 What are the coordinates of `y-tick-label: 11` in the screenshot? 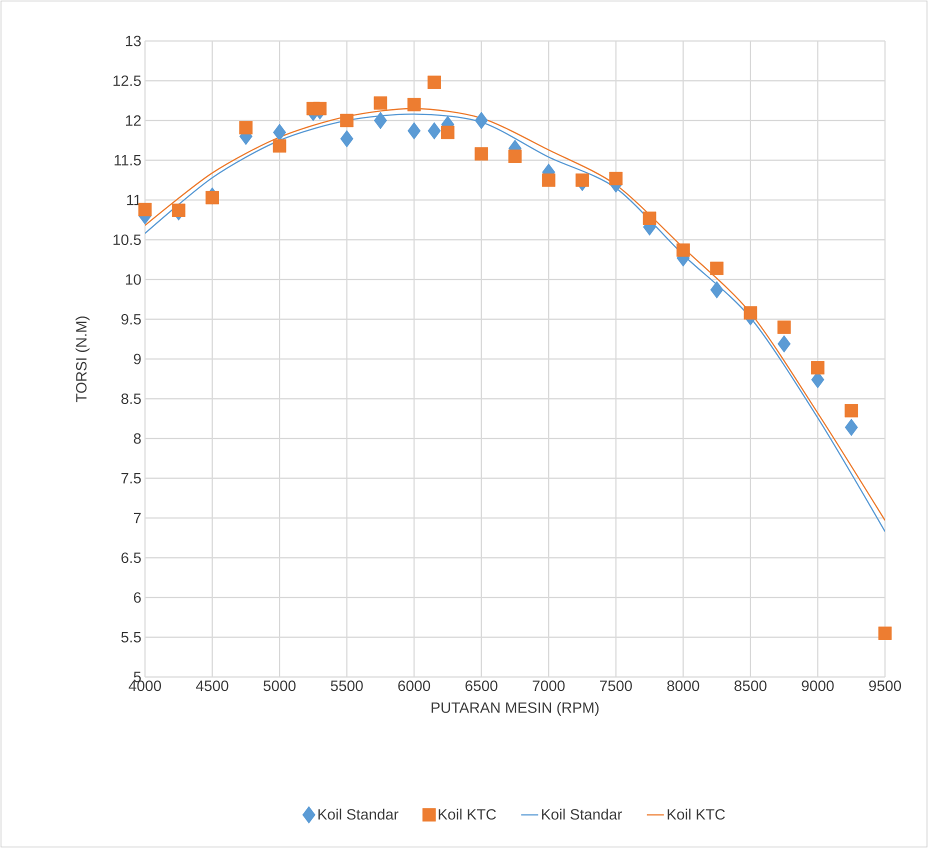 It's located at (134, 200).